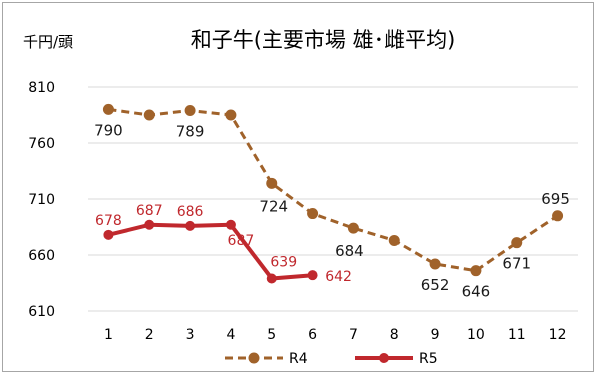  I want to click on series-line-R5, so click(210, 251).